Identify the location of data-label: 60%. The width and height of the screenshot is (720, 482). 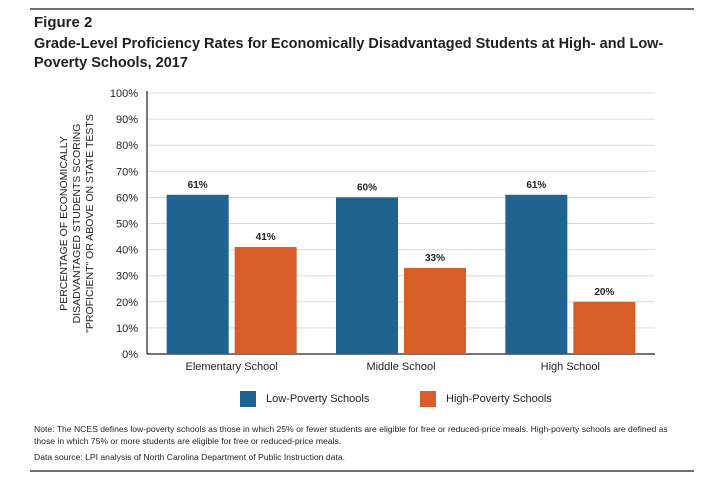
(367, 187).